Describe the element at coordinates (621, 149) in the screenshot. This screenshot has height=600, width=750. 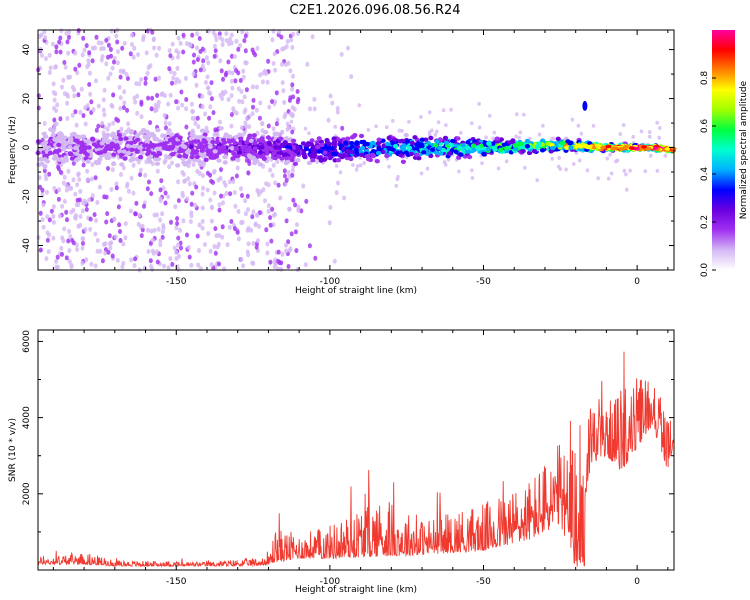
I see `ridge-core` at that location.